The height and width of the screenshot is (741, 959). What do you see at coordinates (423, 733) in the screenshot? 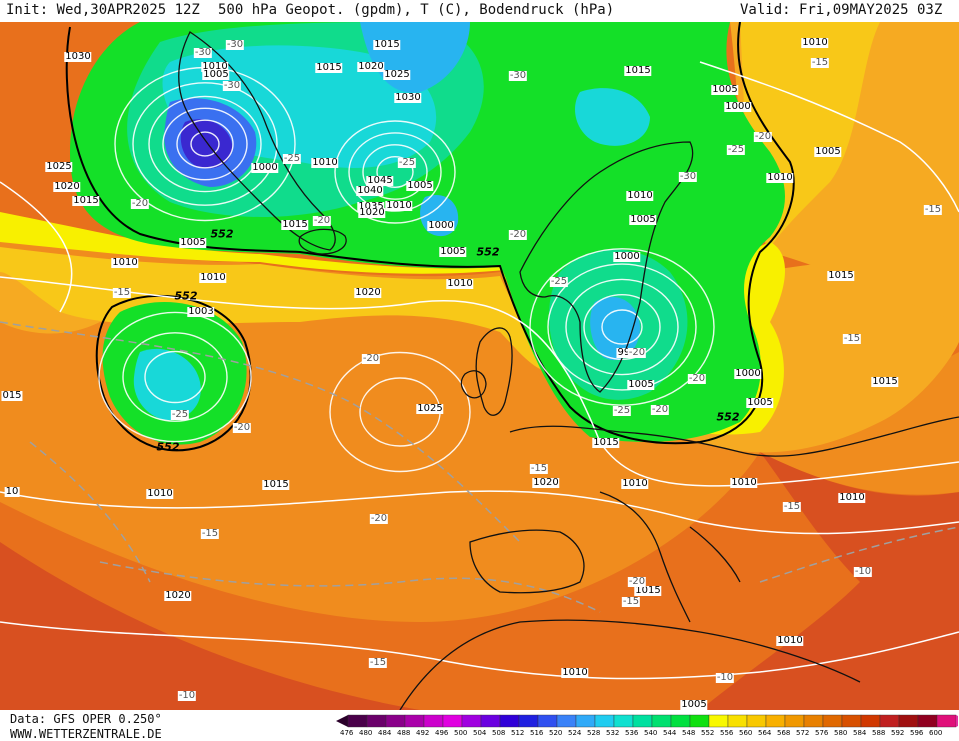
I see `legend-value: 492` at bounding box center [423, 733].